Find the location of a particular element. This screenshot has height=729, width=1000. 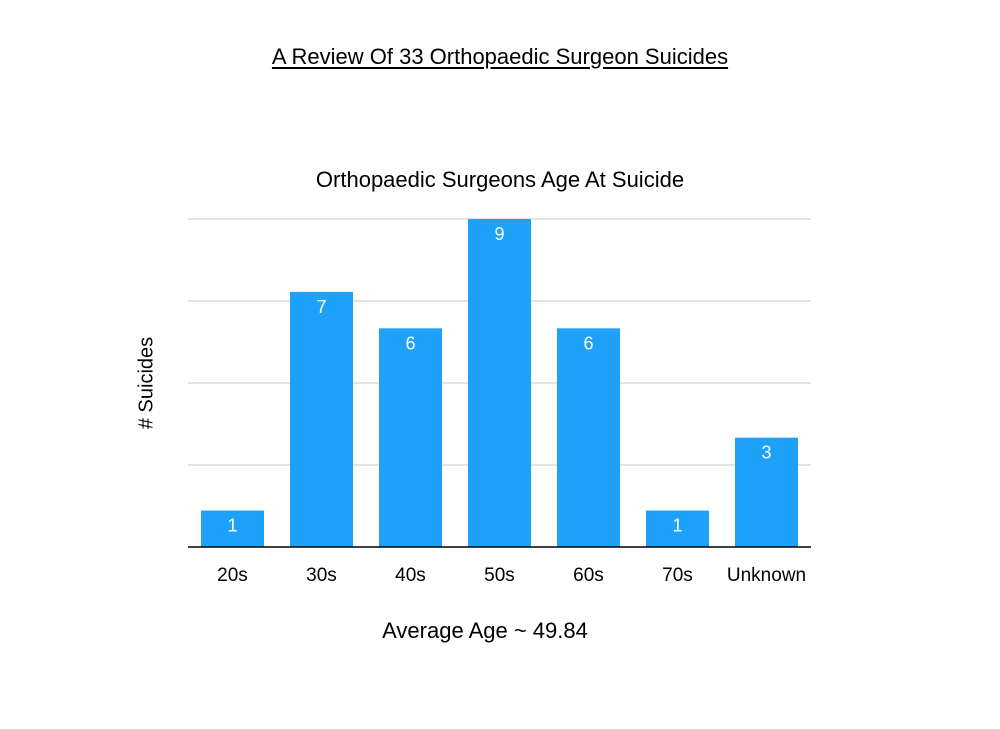

data-label: 9 is located at coordinates (499, 234).